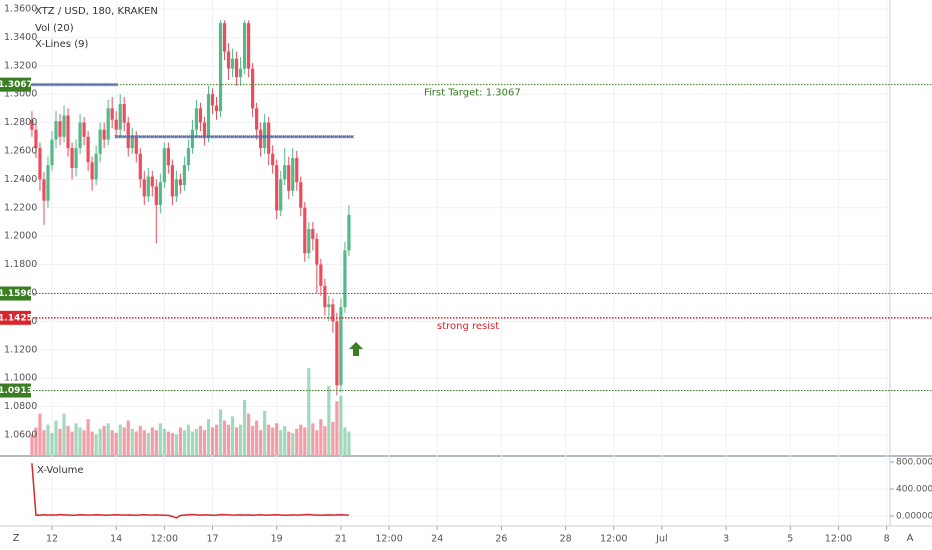  I want to click on x-tick-label: 5, so click(790, 539).